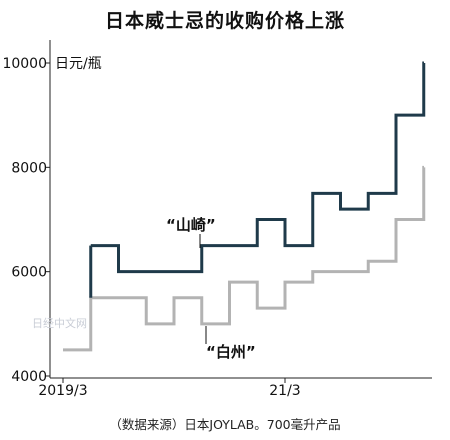 The height and width of the screenshot is (440, 450). What do you see at coordinates (29, 273) in the screenshot?
I see `y-tick-label: 6000` at bounding box center [29, 273].